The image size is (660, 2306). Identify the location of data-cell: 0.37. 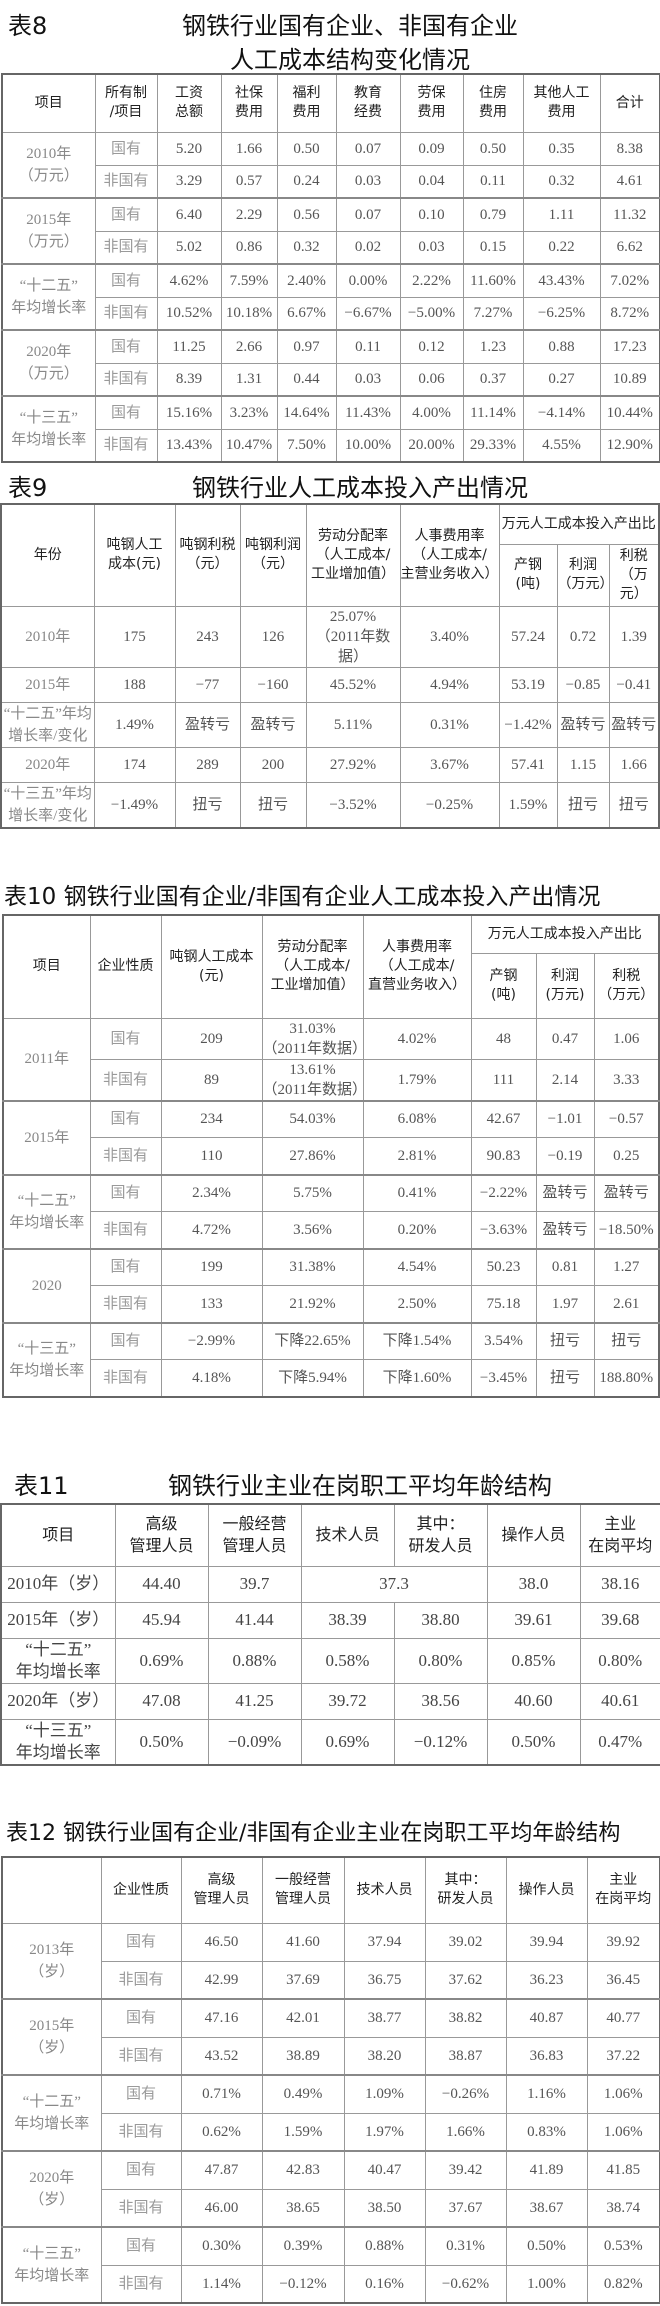
(493, 379).